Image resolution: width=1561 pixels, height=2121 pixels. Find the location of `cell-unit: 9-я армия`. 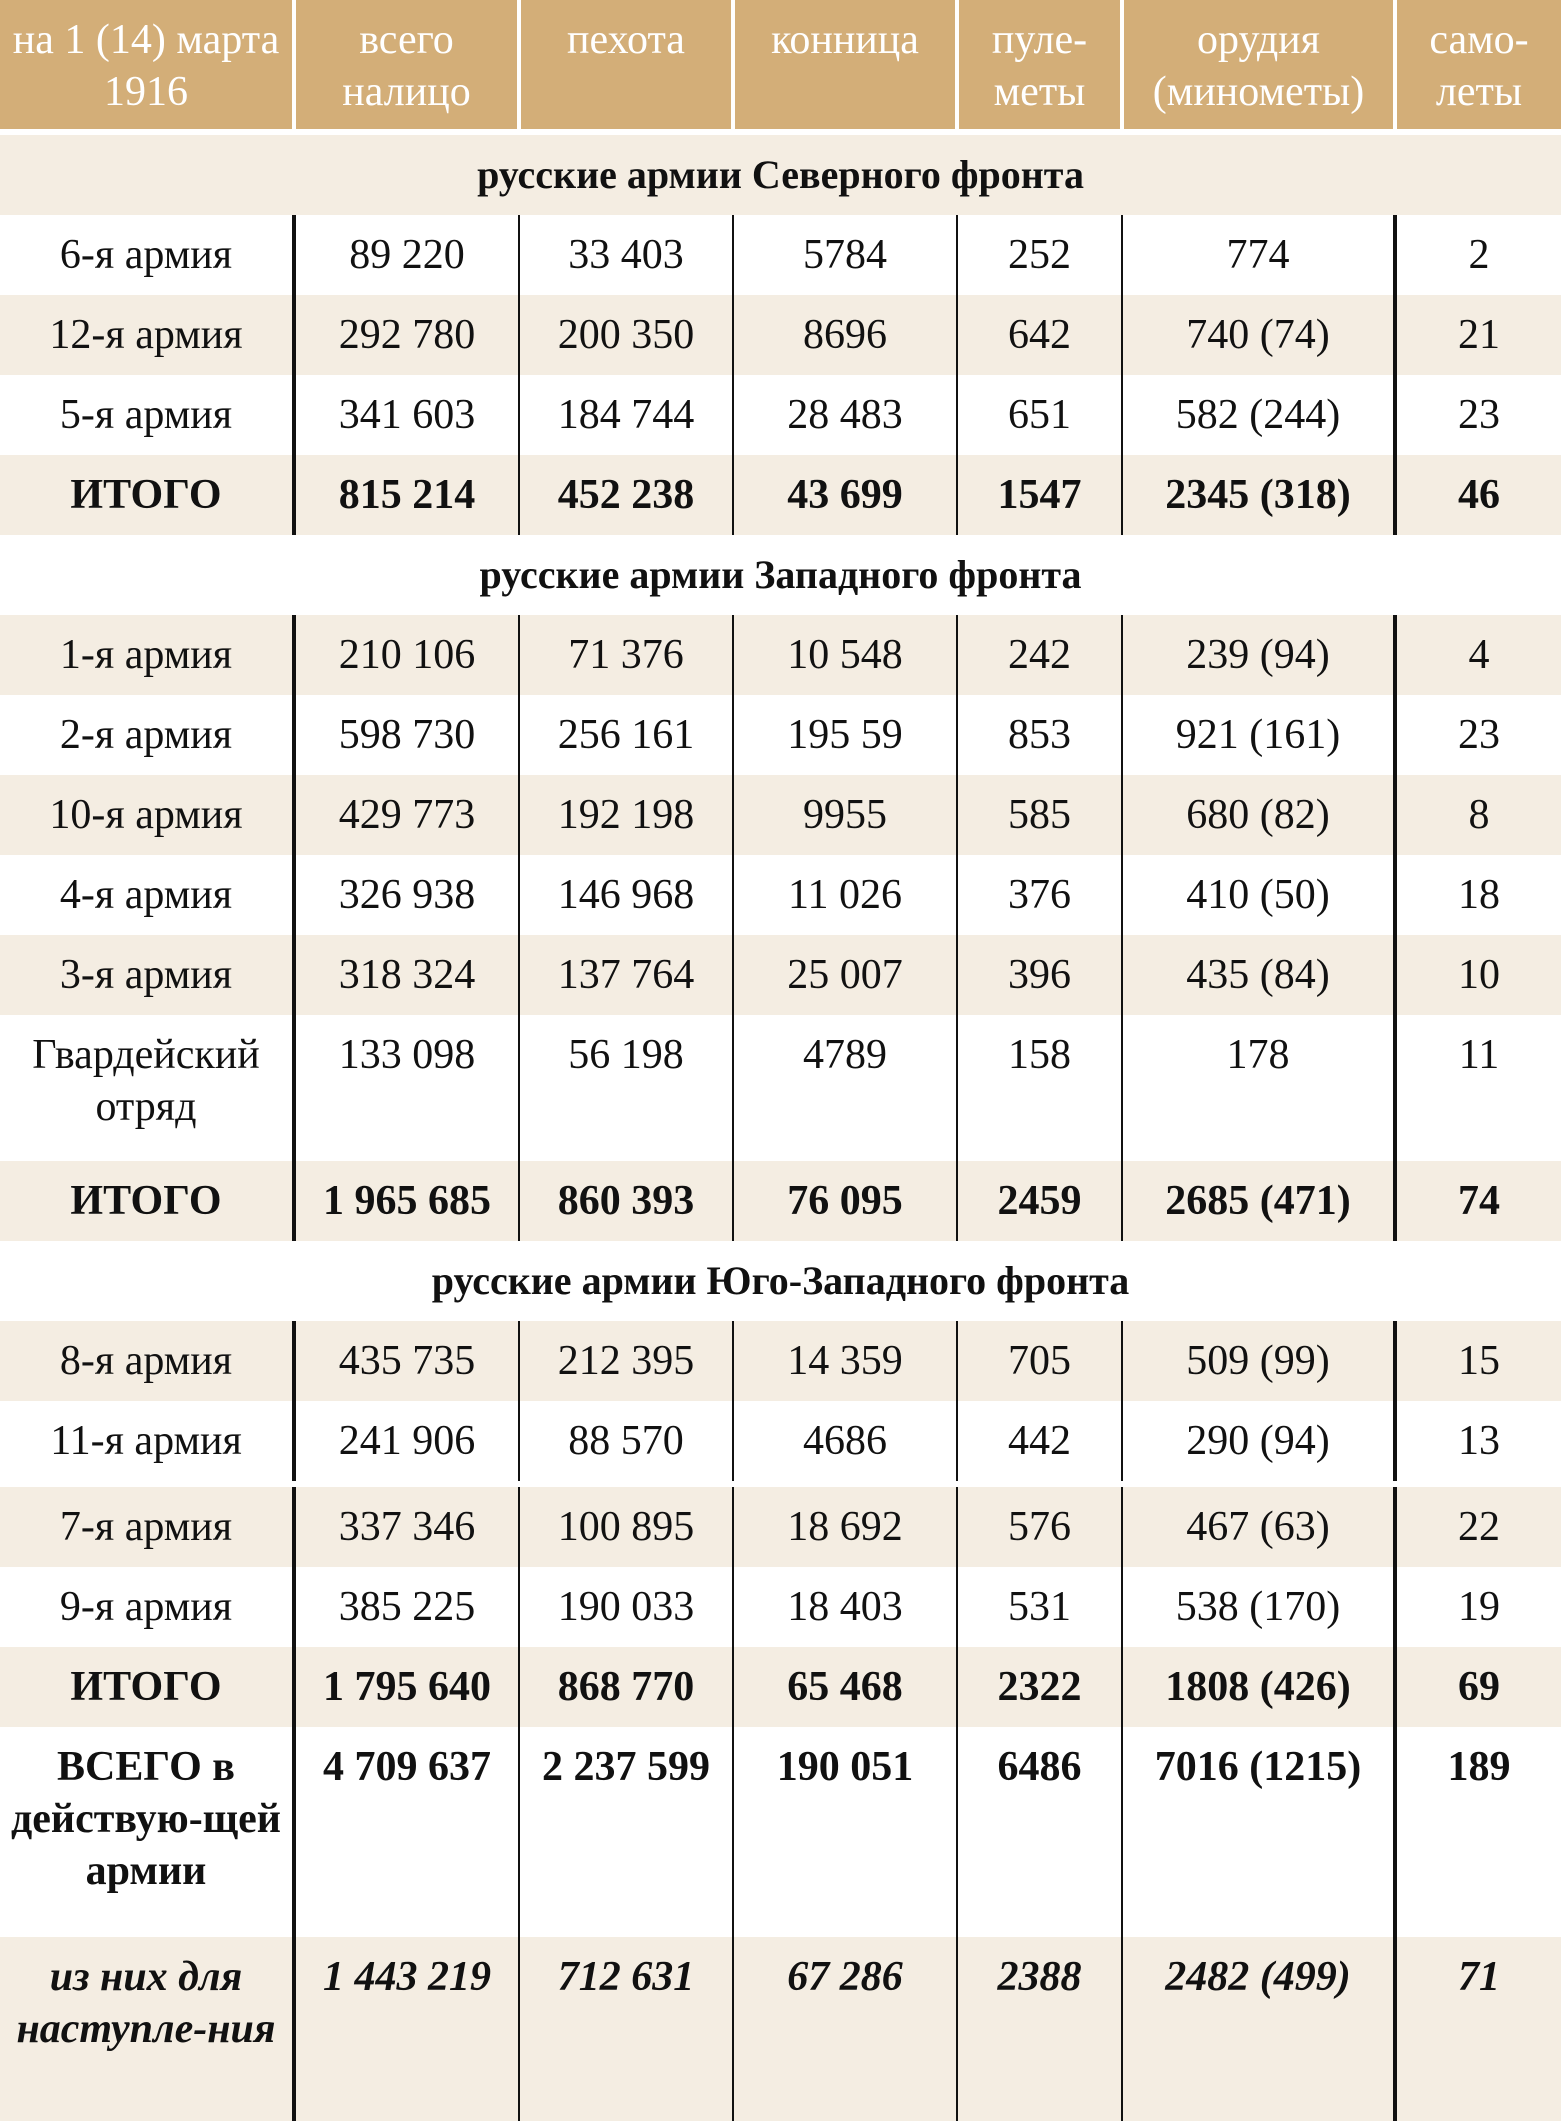

cell-unit: 9-я армия is located at coordinates (146, 1607).